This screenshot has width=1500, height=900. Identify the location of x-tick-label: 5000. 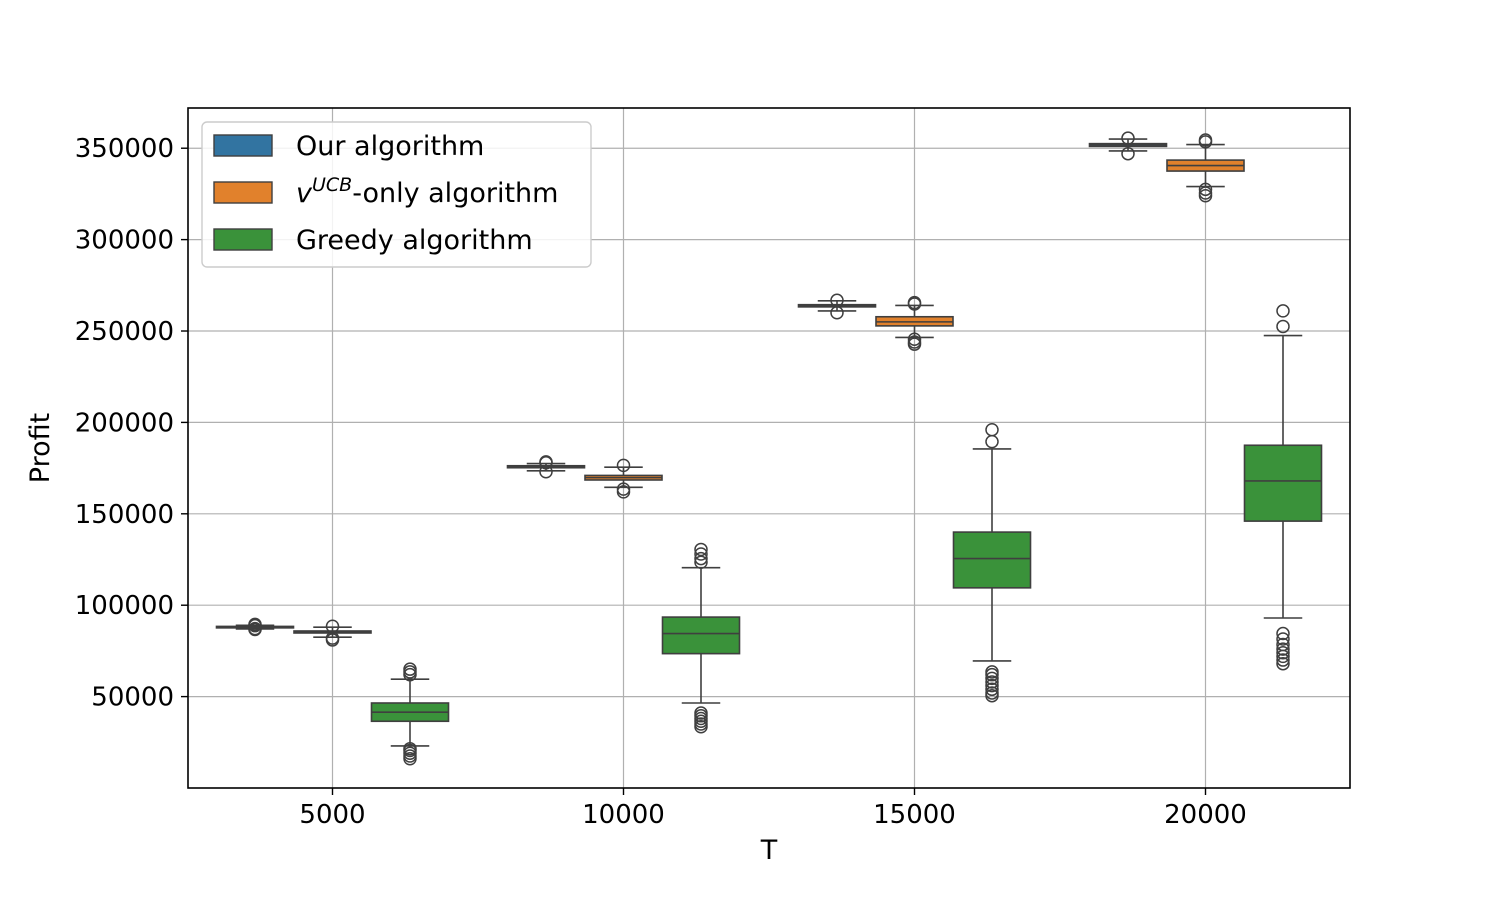
(332, 815).